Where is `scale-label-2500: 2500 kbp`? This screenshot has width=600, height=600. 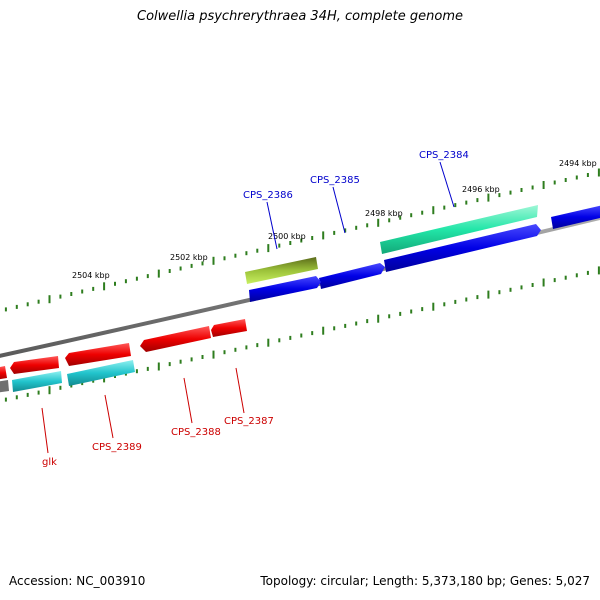 scale-label-2500: 2500 kbp is located at coordinates (287, 236).